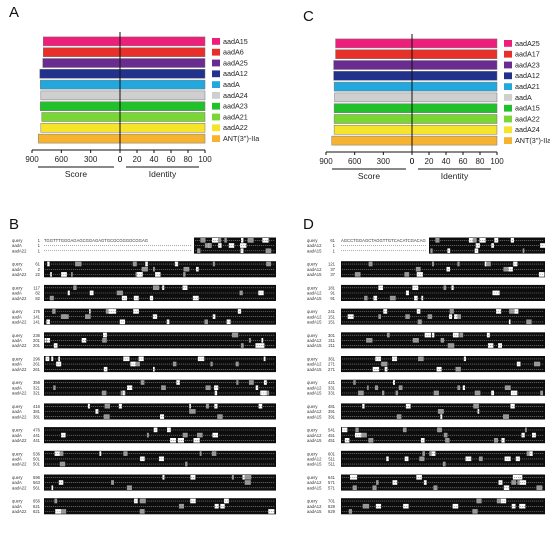  I want to click on seq-position: 321, so click(37, 393).